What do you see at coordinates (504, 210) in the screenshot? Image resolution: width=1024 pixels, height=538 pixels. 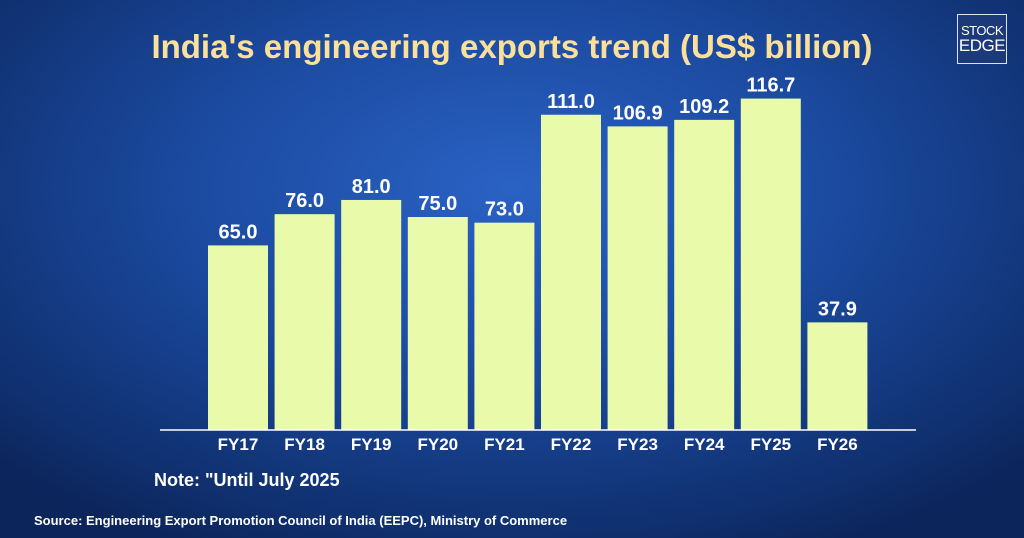 I see `data-label: 73.0` at bounding box center [504, 210].